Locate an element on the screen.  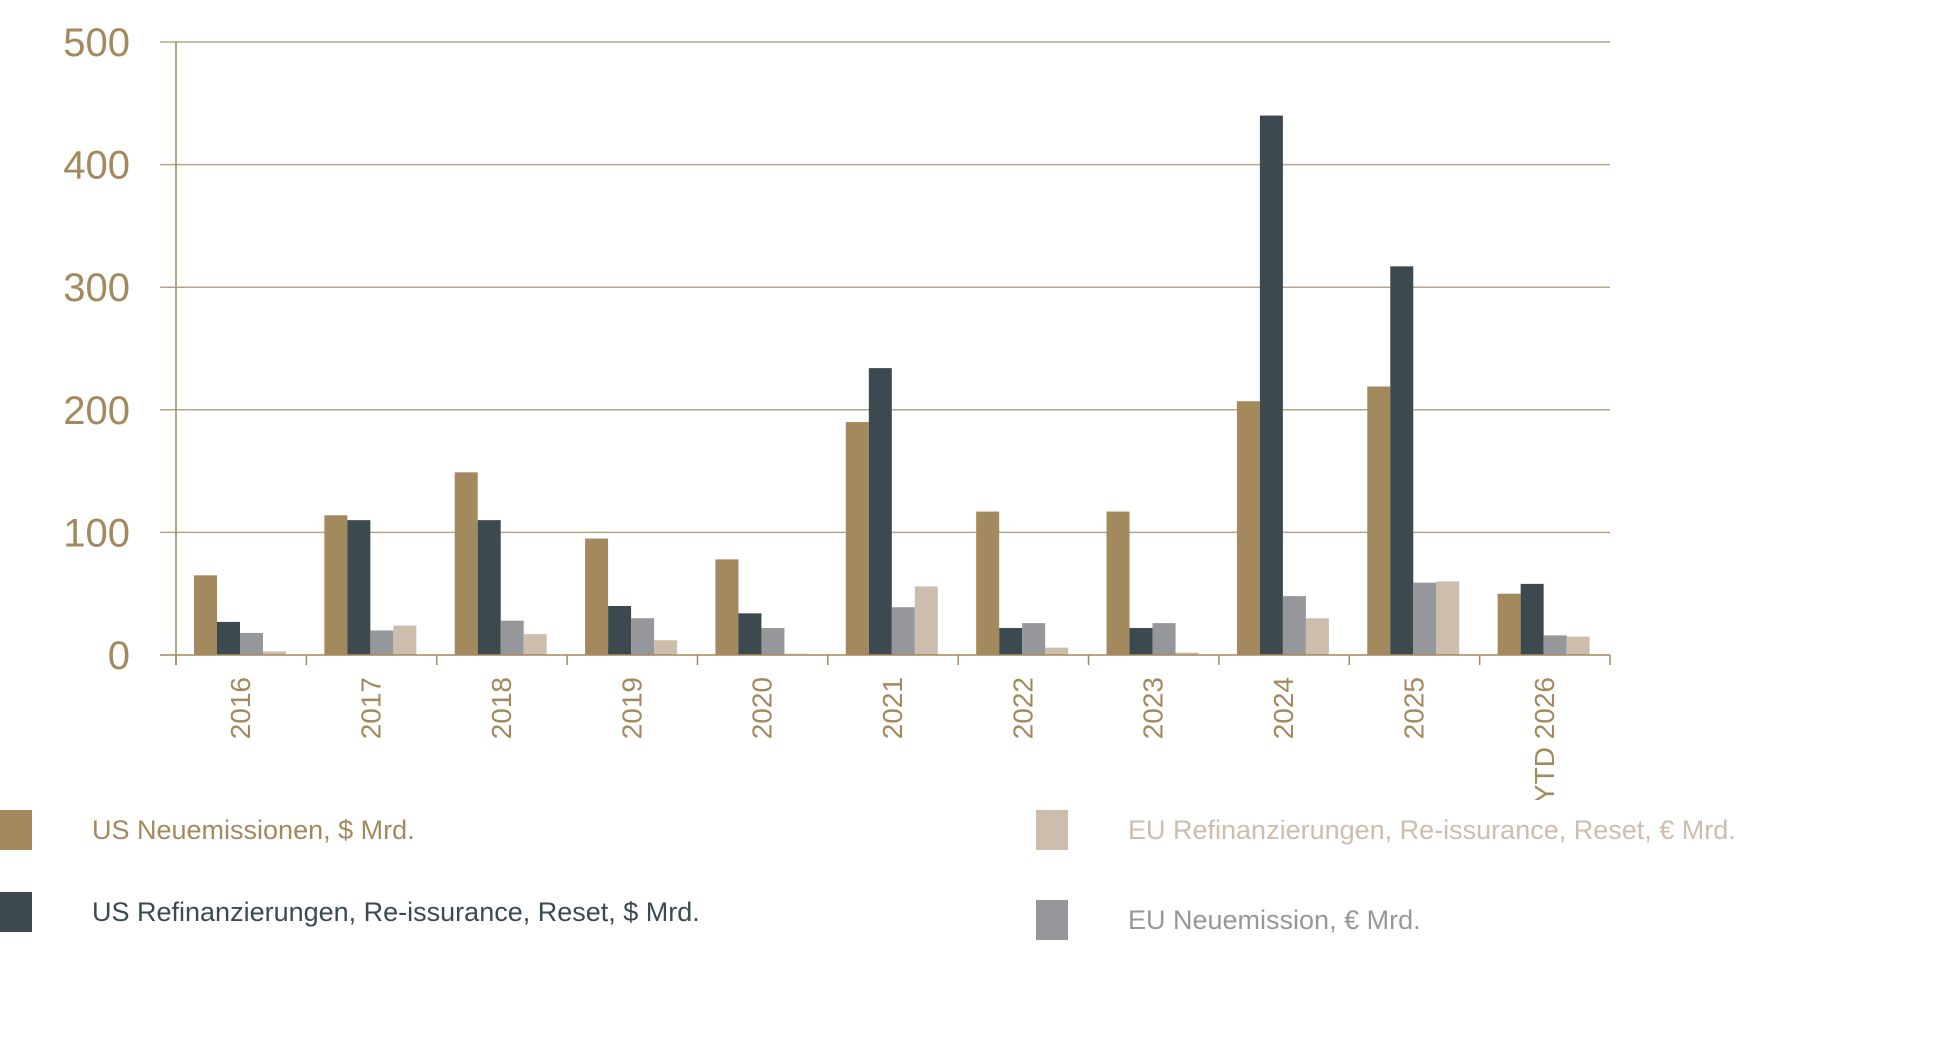
x-tick-label: 2016 is located at coordinates (240, 708).